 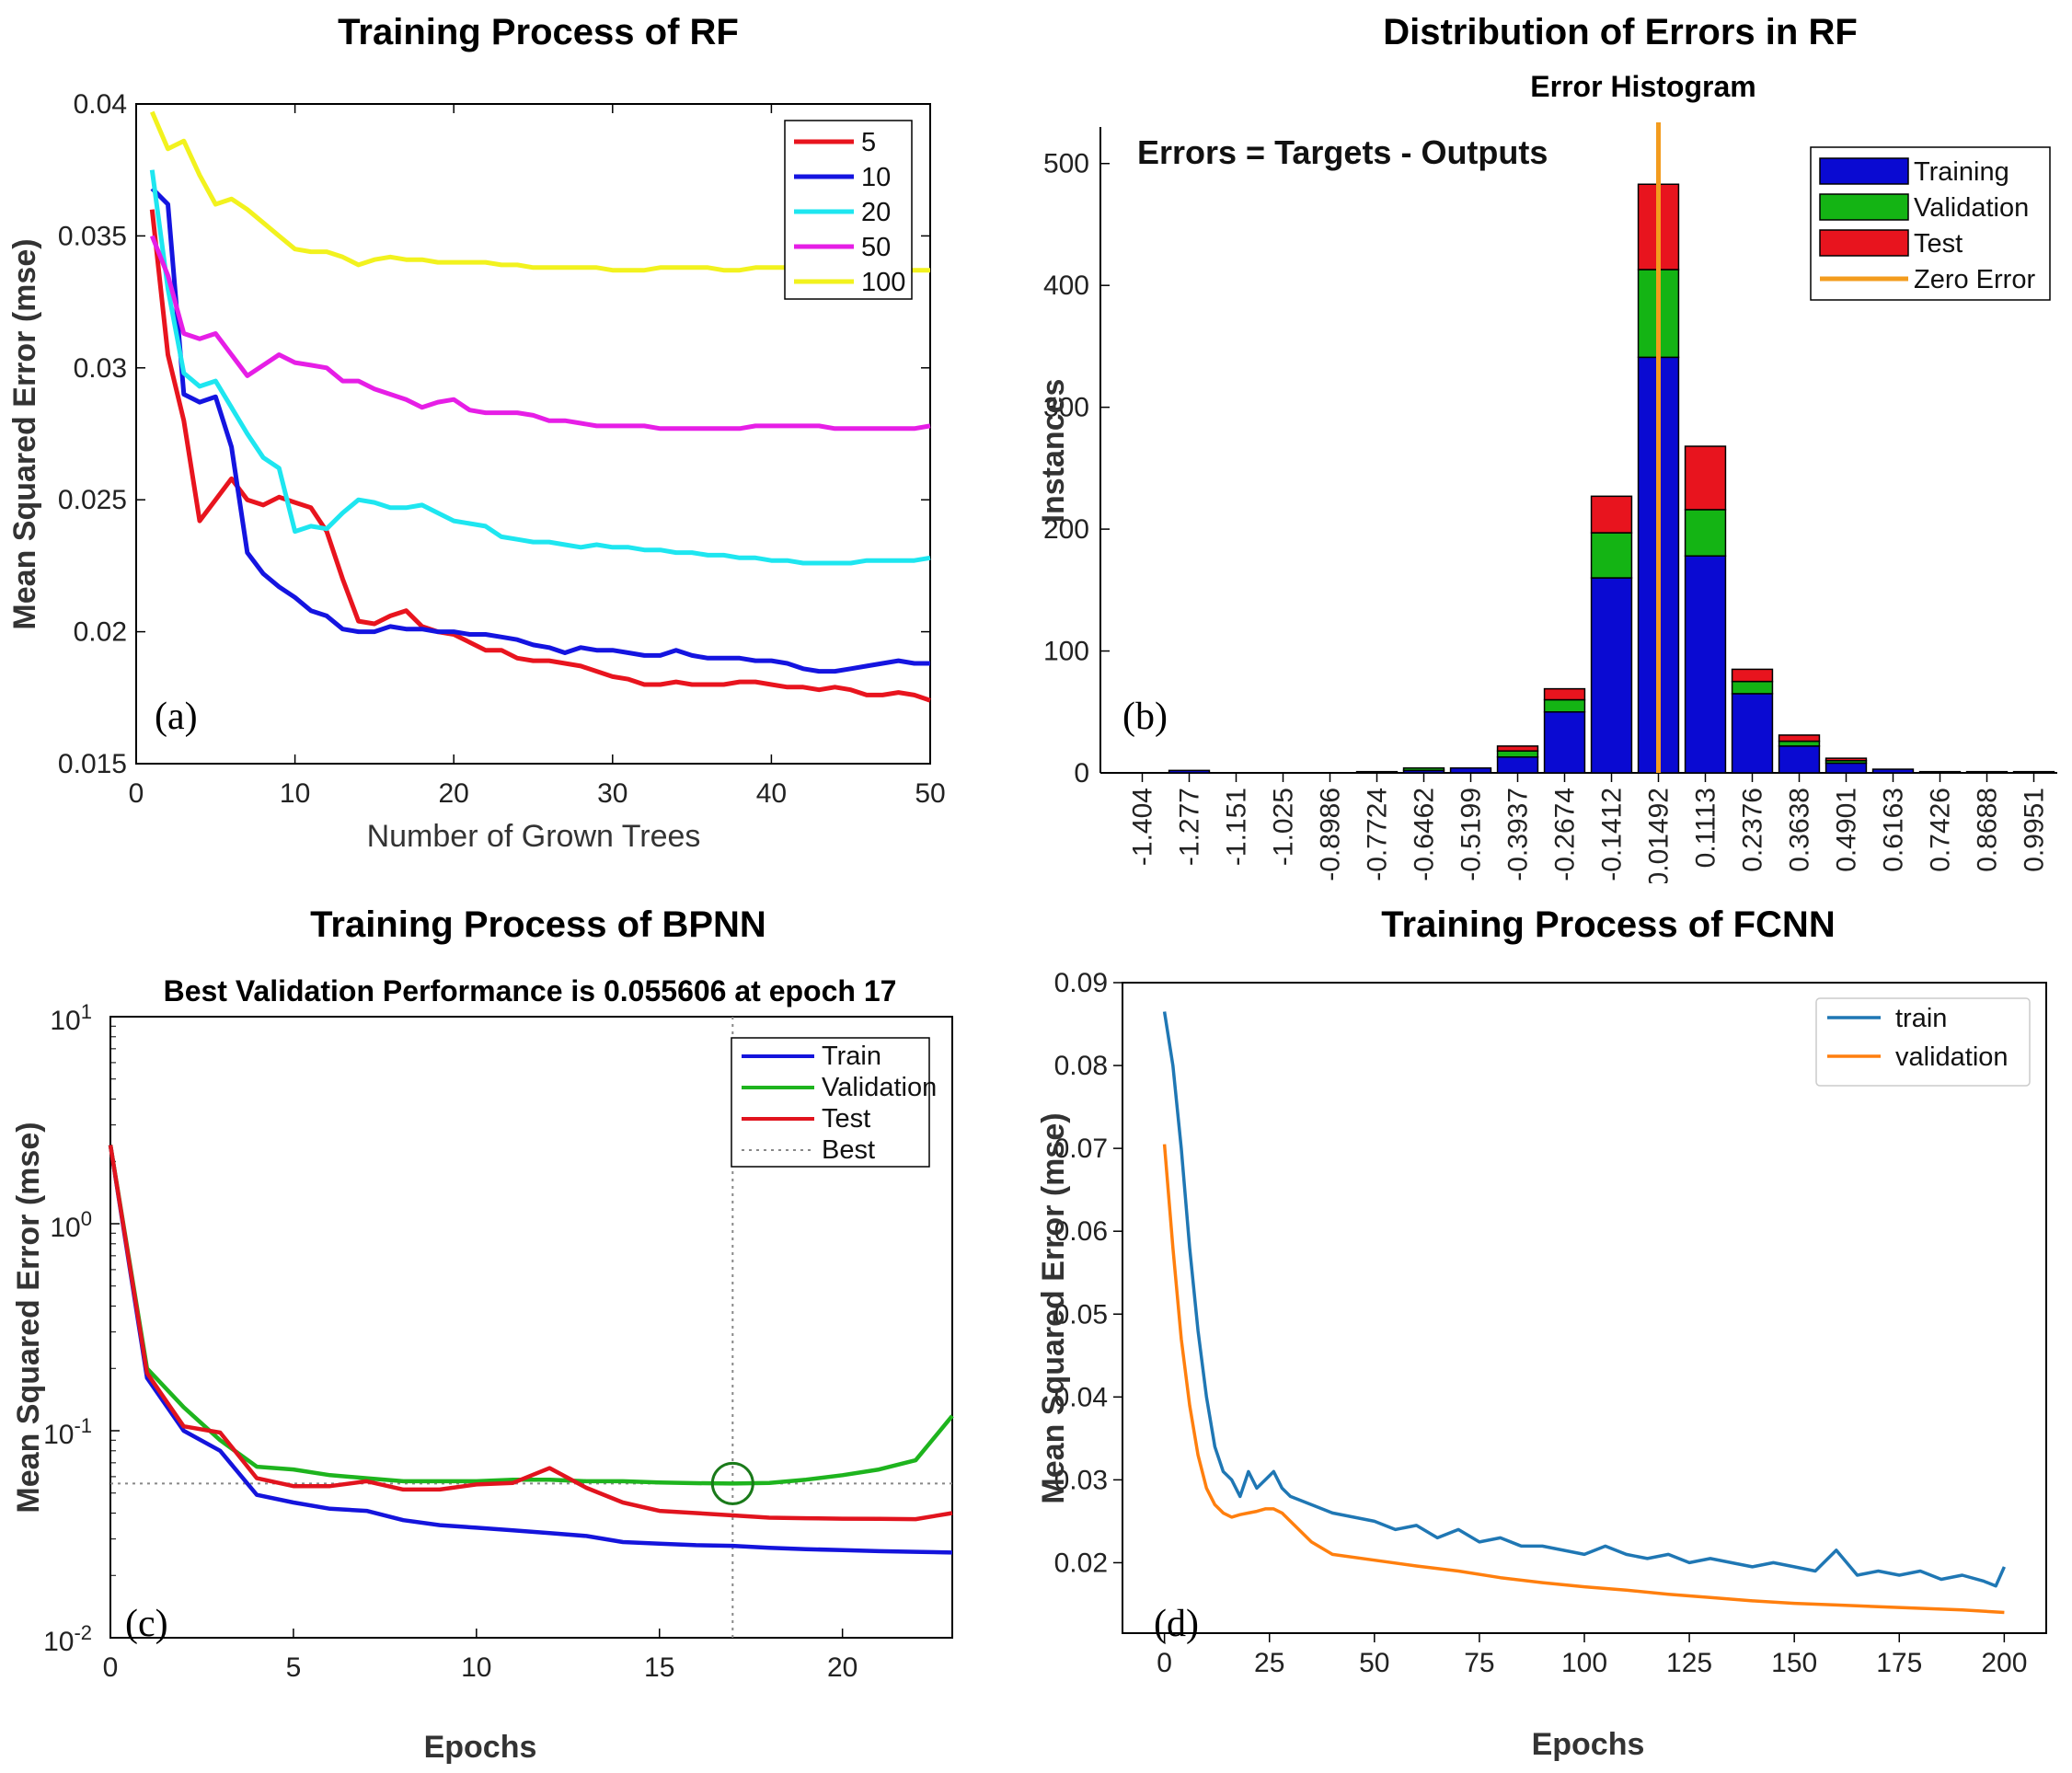 I want to click on panel-a-xlabel: Number of Grown Trees, so click(x=534, y=836).